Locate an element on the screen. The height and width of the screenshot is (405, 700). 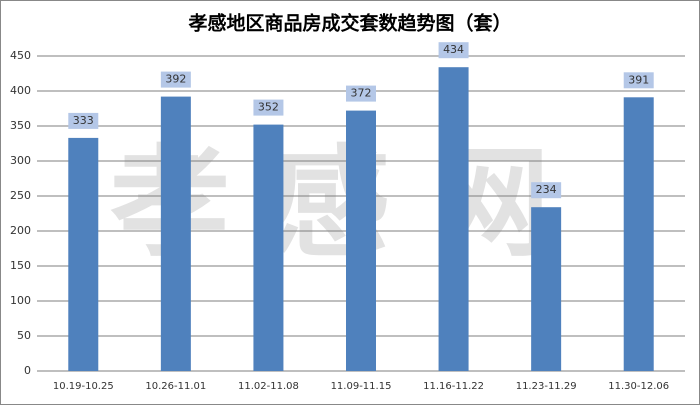
data-label: 333 is located at coordinates (83, 120).